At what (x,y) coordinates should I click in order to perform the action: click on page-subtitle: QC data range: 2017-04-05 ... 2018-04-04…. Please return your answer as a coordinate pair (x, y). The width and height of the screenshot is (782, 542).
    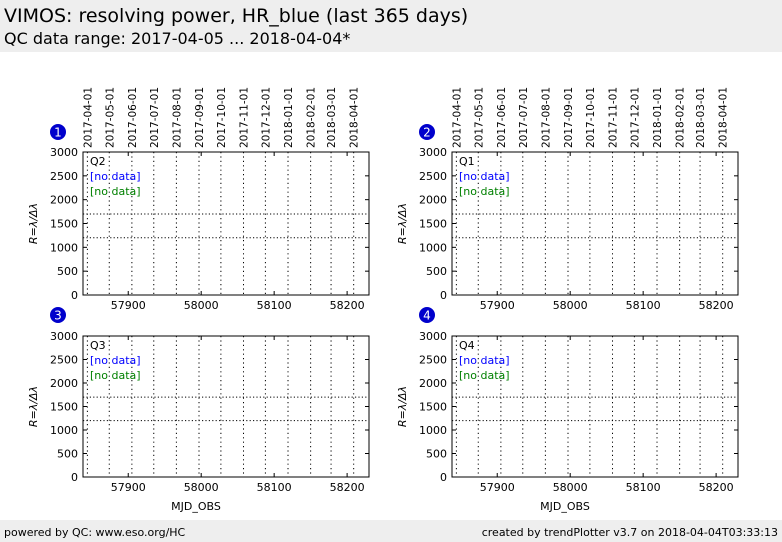
    Looking at the image, I should click on (177, 38).